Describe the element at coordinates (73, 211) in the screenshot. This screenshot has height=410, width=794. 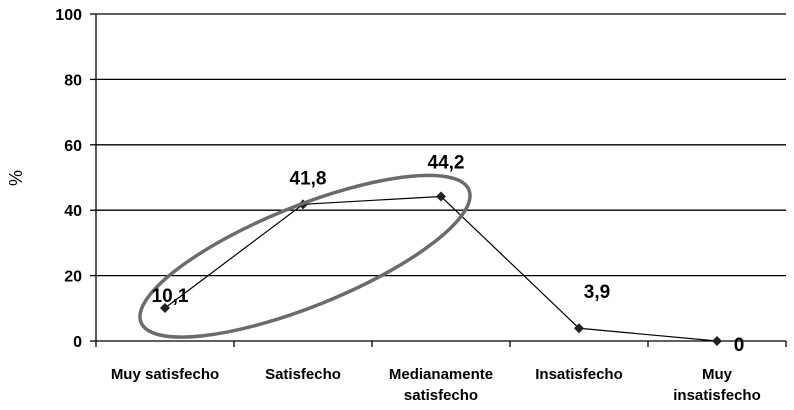
I see `y-tick-label: 40` at that location.